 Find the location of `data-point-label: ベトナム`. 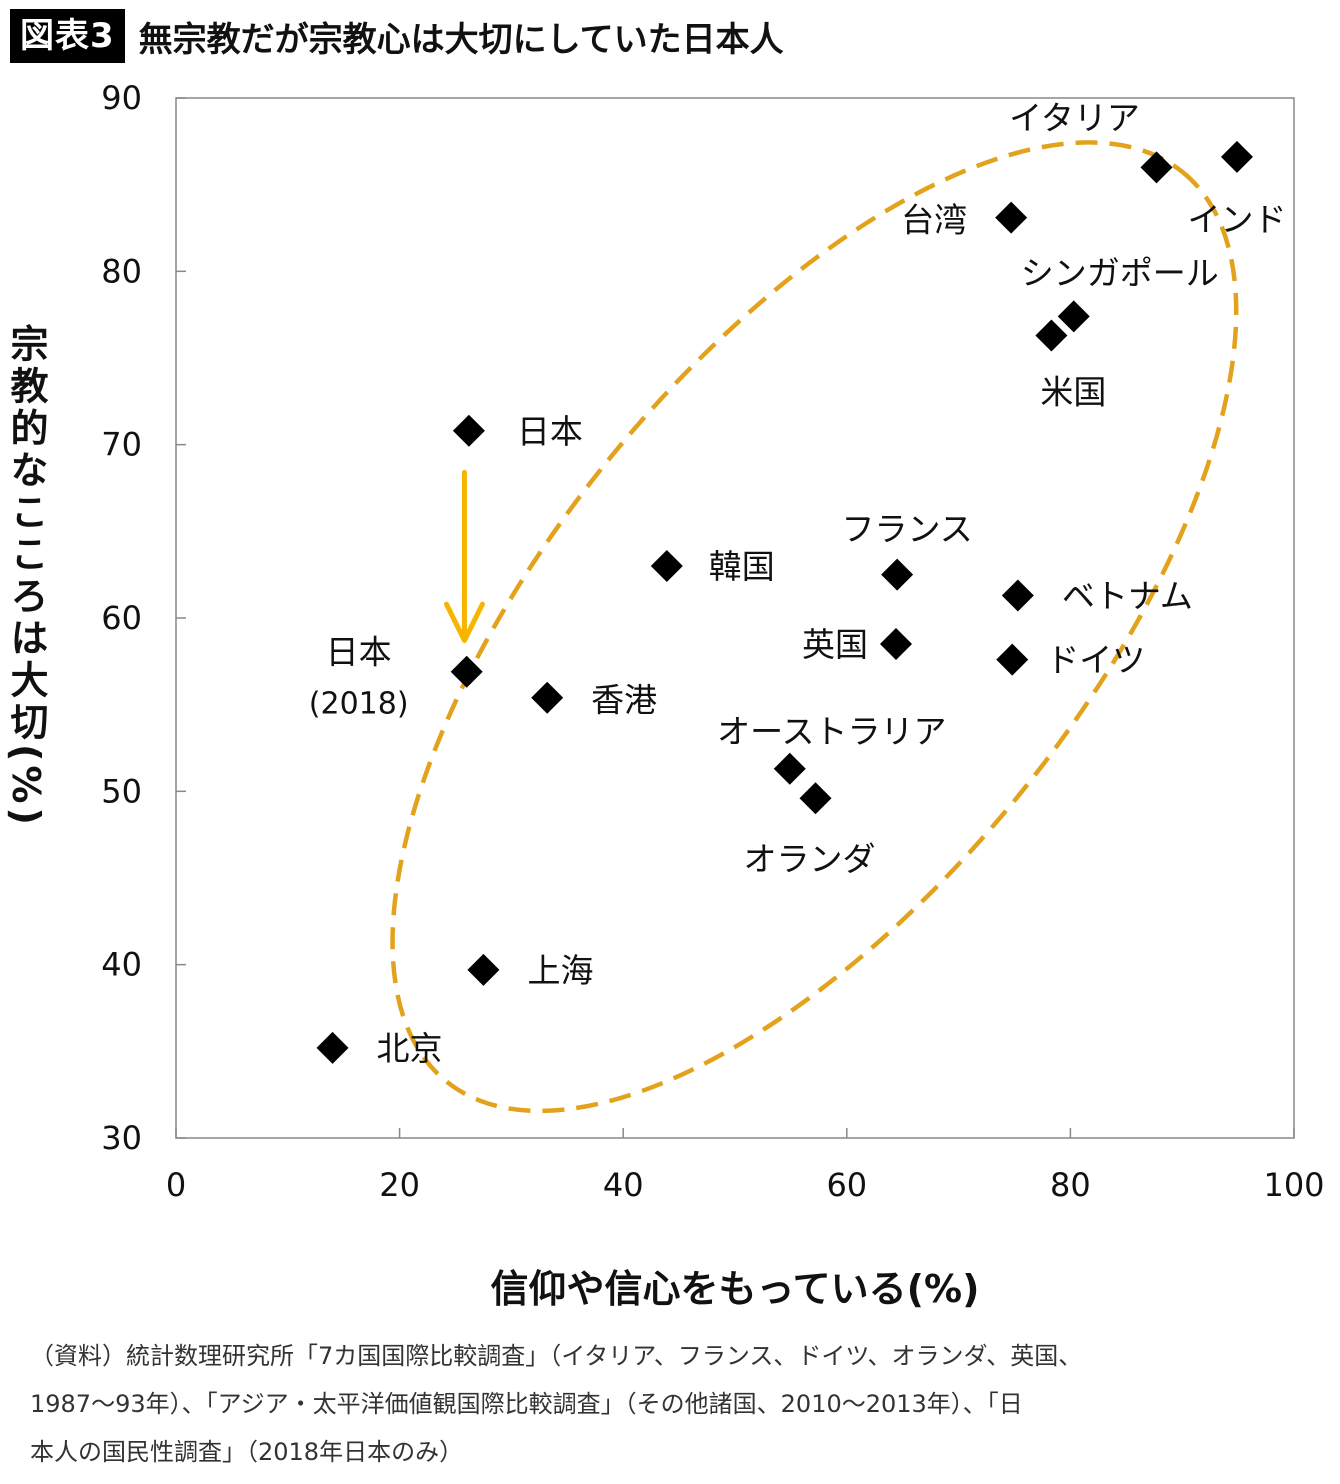

data-point-label: ベトナム is located at coordinates (1127, 595).